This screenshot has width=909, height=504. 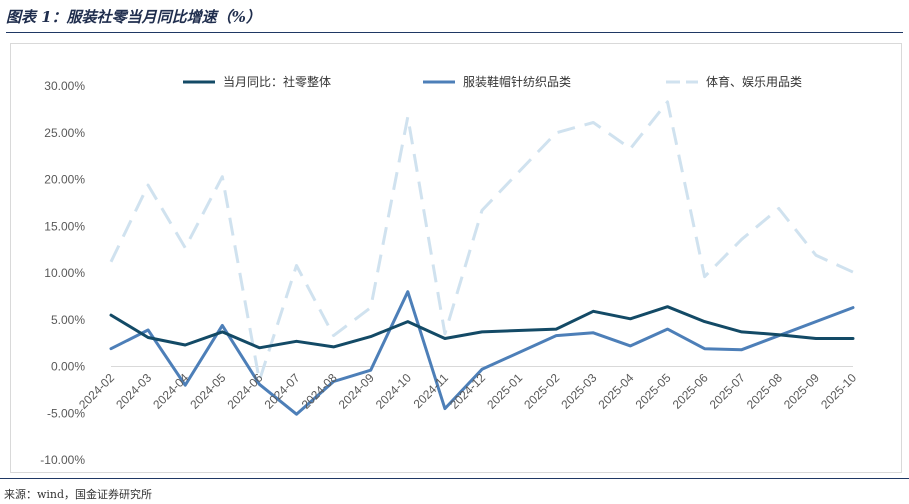 What do you see at coordinates (78, 494) in the screenshot?
I see `source-note: 来源：wind，国金证券研究所` at bounding box center [78, 494].